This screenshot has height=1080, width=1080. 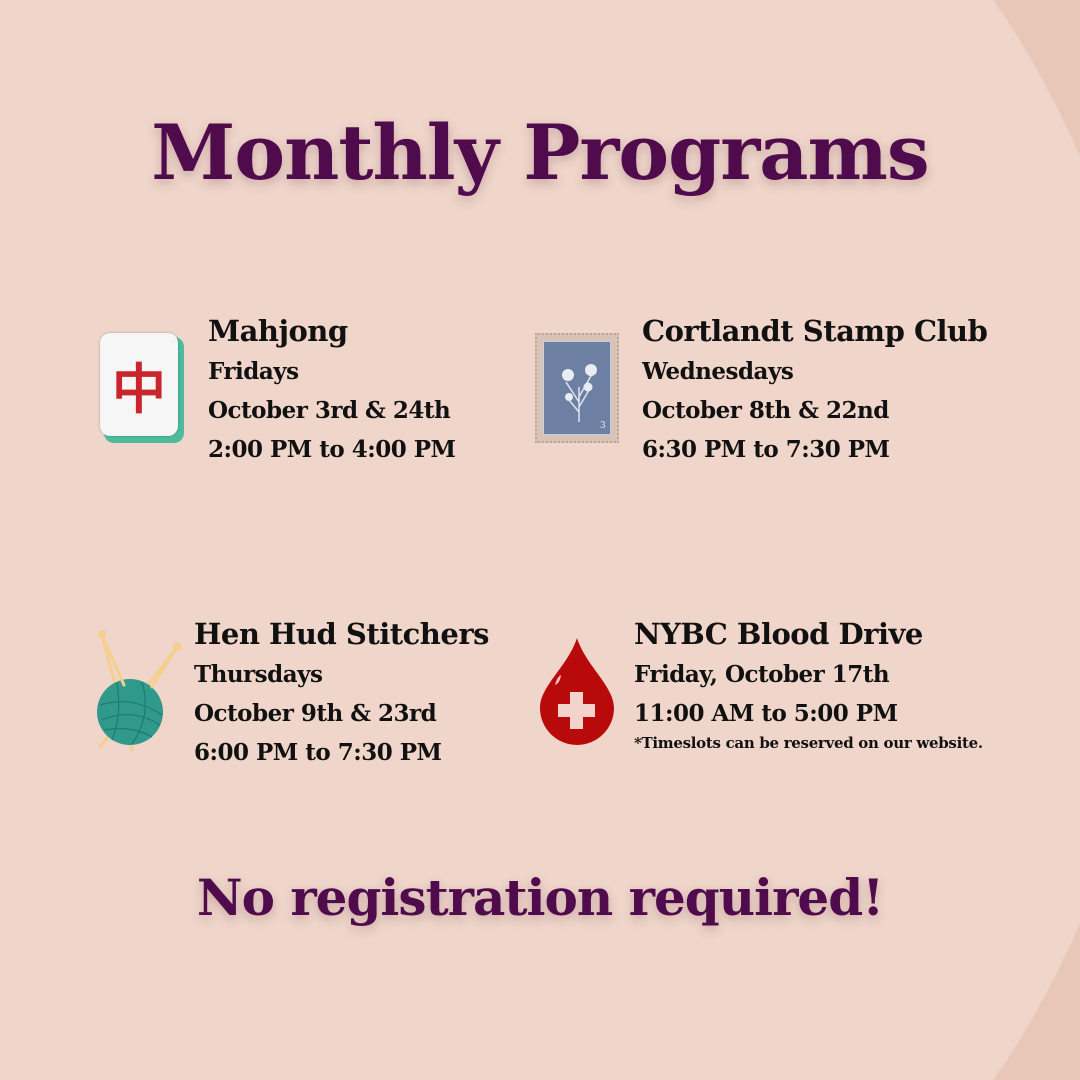 What do you see at coordinates (766, 713) in the screenshot?
I see `program-time: 11:00 AM to 5:00 PM` at bounding box center [766, 713].